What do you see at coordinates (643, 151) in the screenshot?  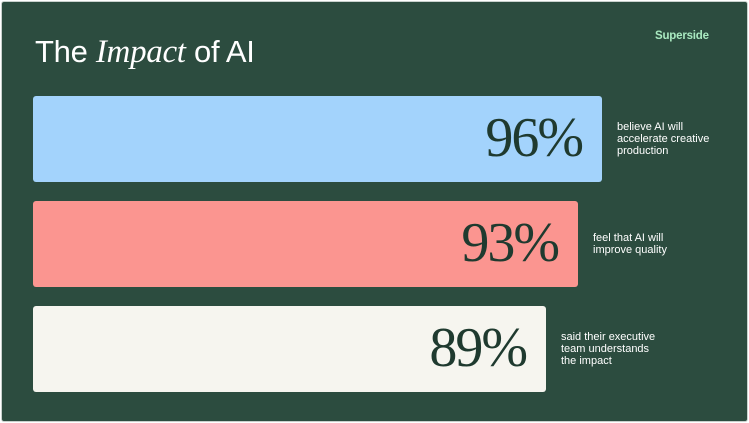 I see `bar-caption-line: production` at bounding box center [643, 151].